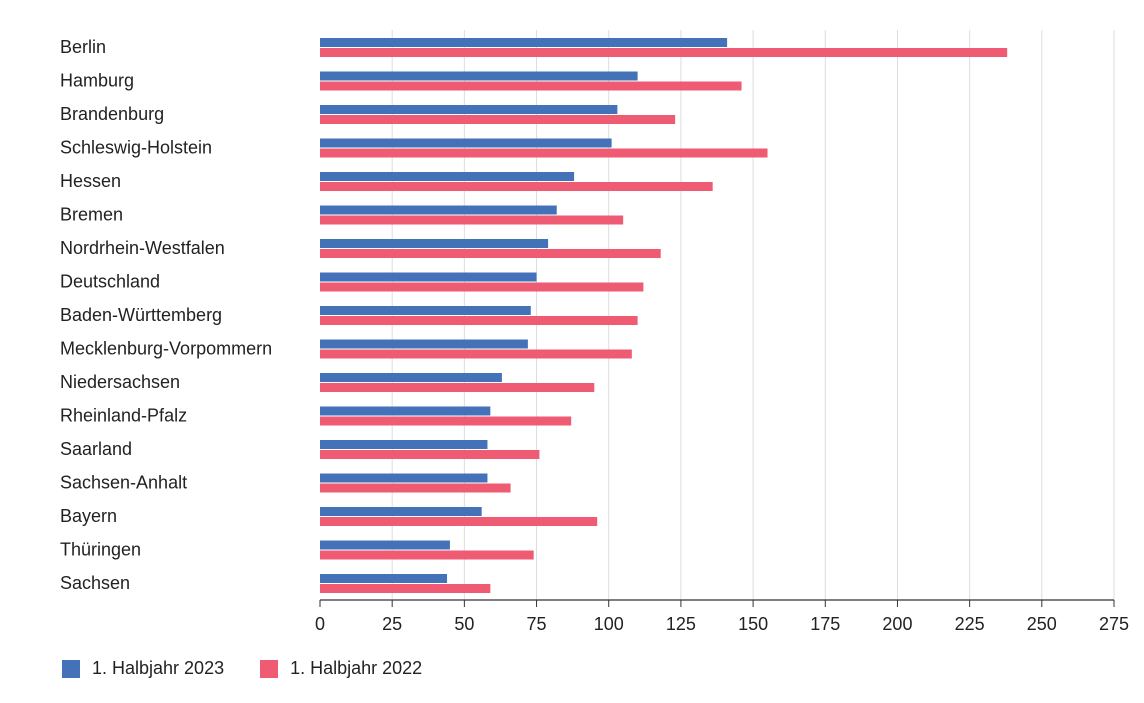 The width and height of the screenshot is (1144, 703). I want to click on category-label: Deutschland, so click(110, 282).